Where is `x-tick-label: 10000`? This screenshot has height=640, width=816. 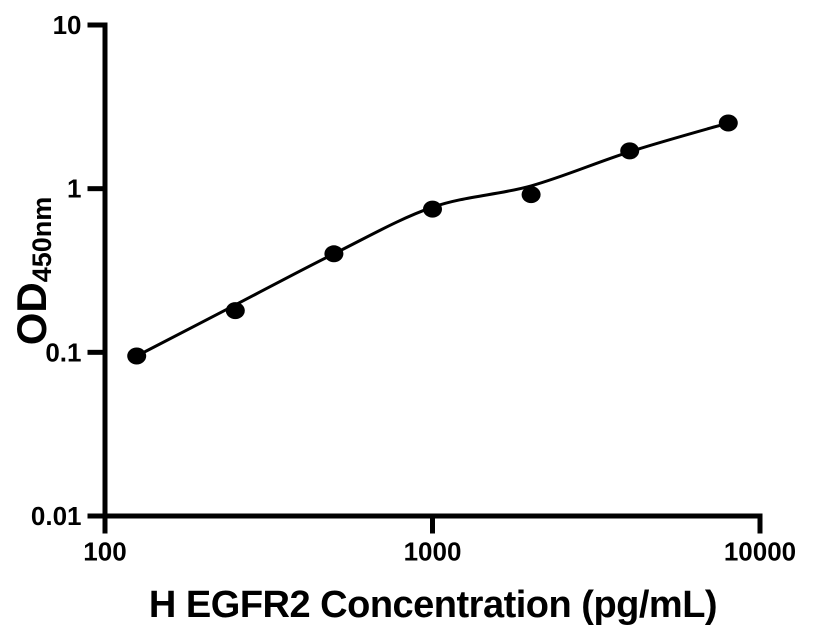
x-tick-label: 10000 is located at coordinates (760, 552).